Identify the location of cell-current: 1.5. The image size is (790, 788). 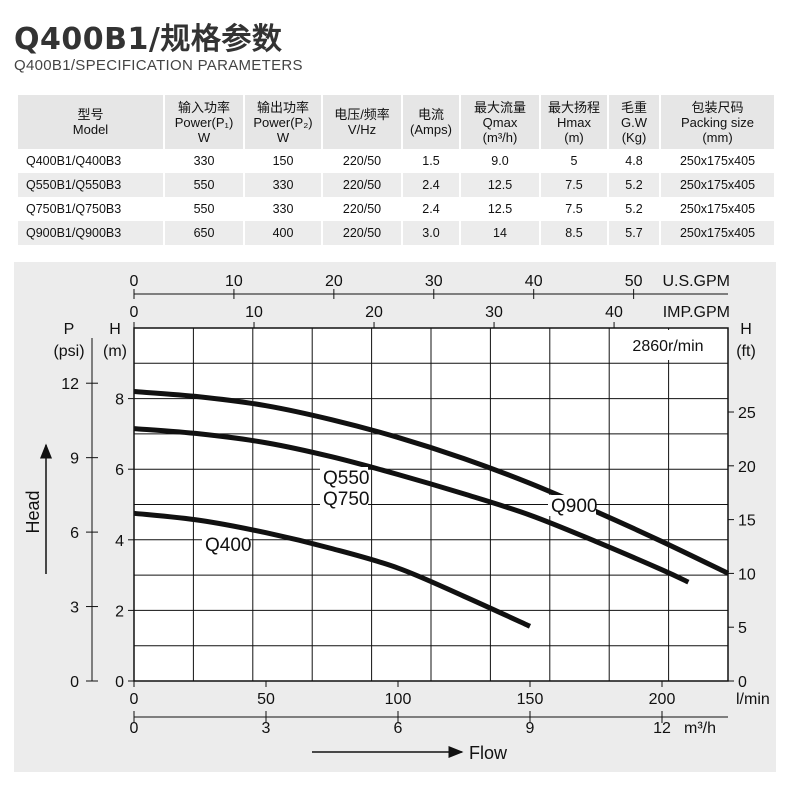
(431, 161).